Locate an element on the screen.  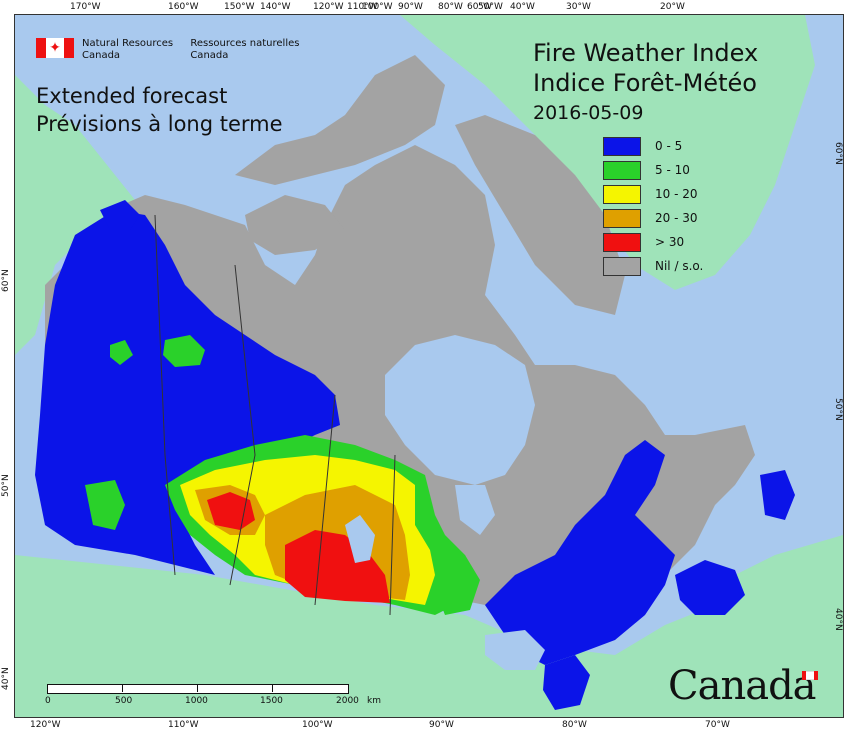
legend-label: 0 - 5 is located at coordinates (669, 146).